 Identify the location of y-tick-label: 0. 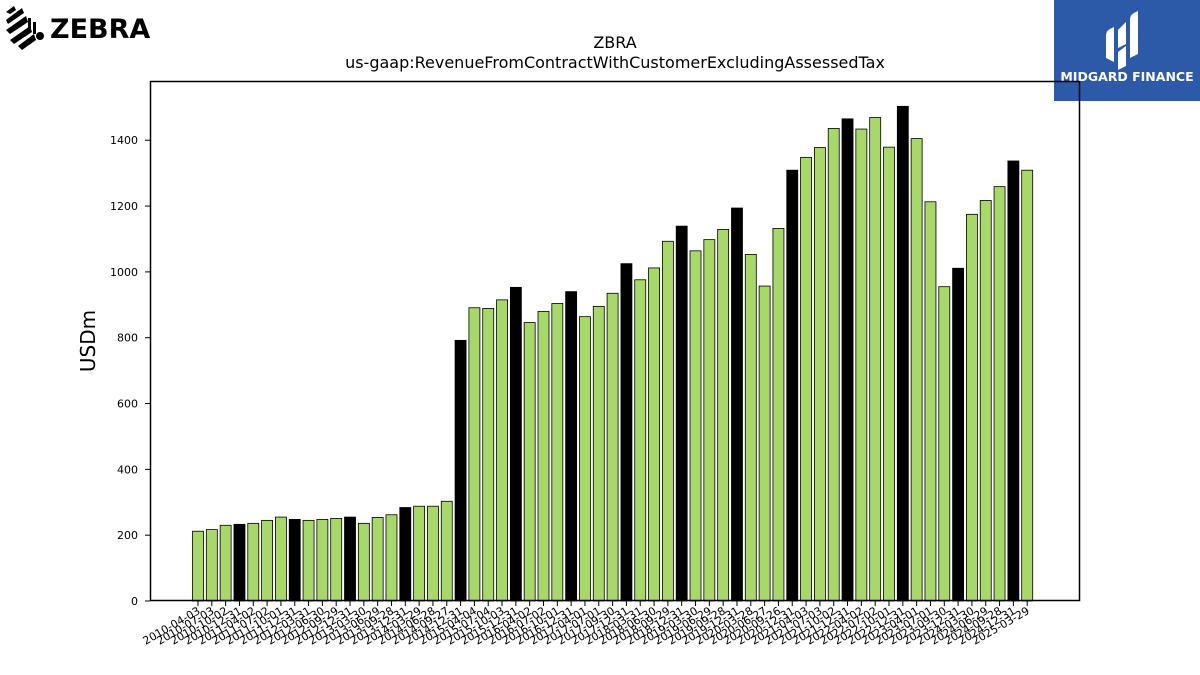
(134, 601).